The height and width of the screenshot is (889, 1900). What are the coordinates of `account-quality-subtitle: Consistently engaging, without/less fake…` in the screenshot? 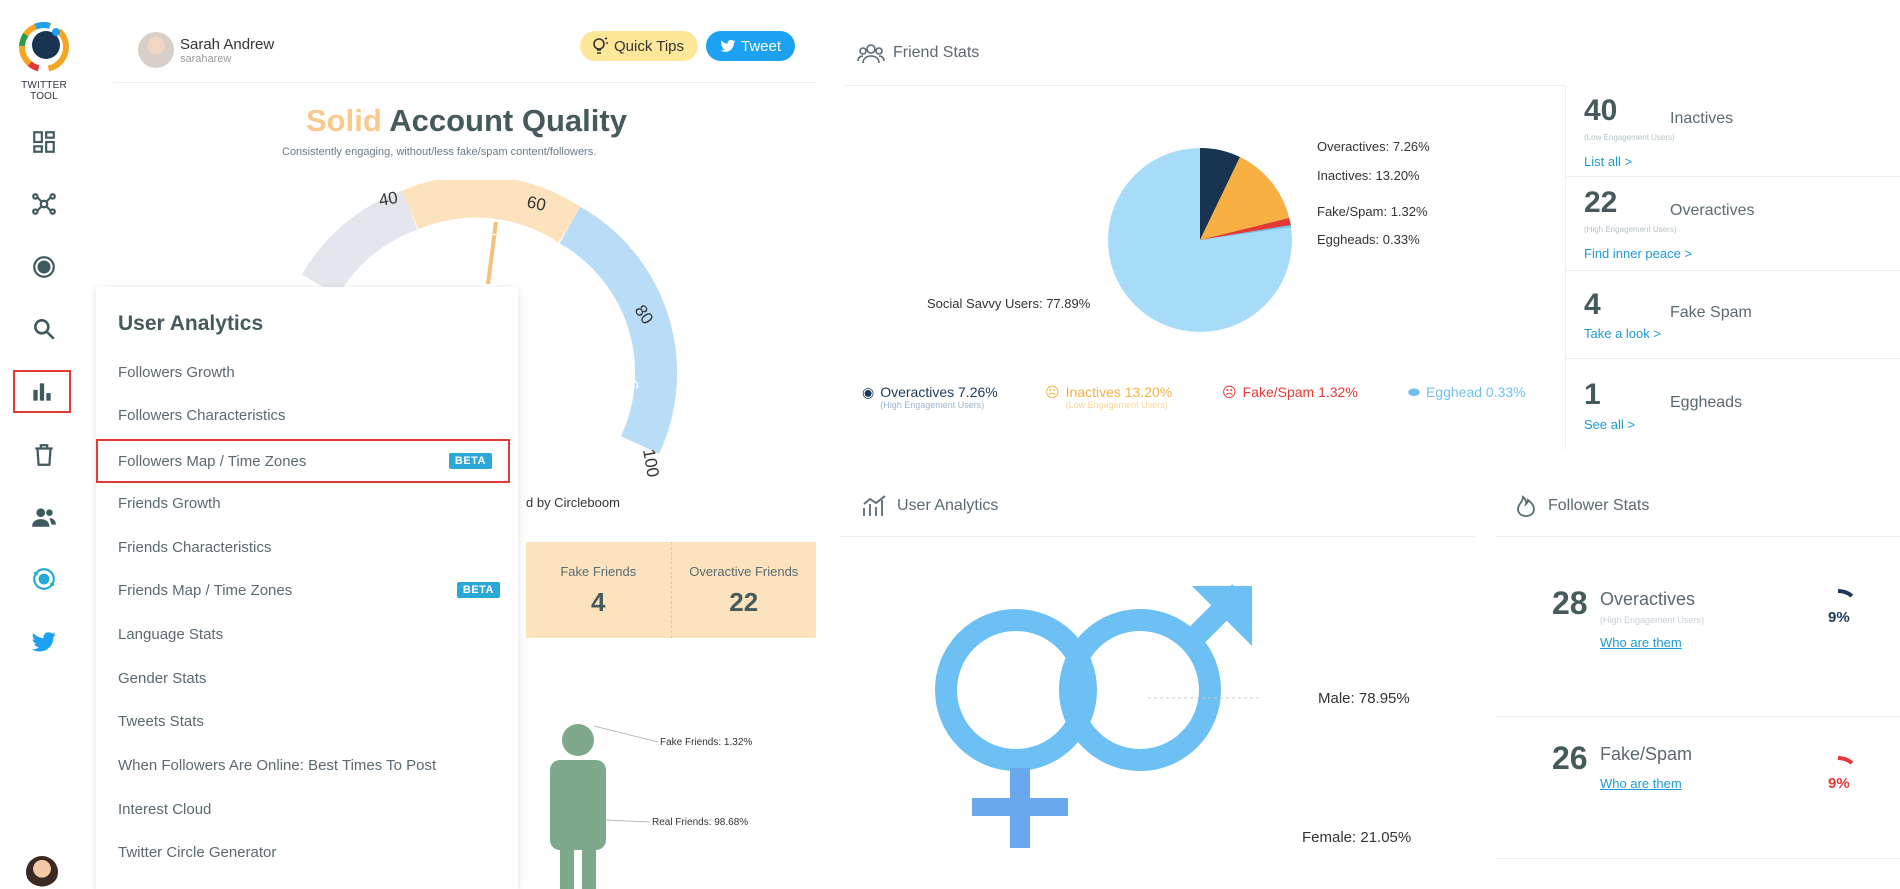 It's located at (439, 152).